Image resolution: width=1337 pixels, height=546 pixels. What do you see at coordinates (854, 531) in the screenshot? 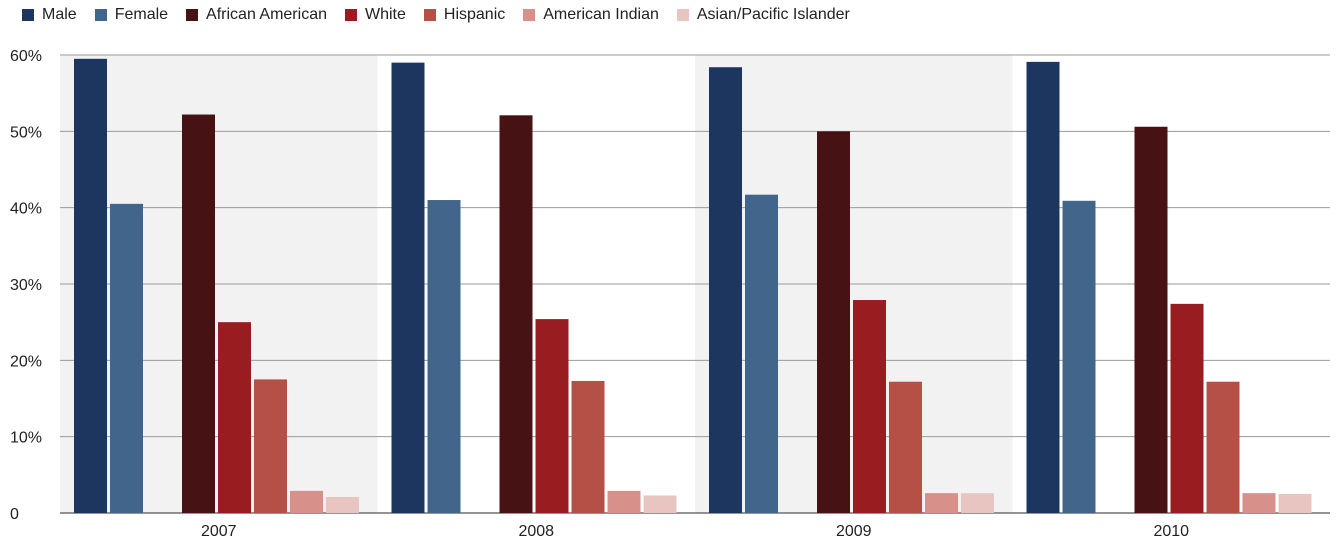
I see `x-tick-label: 2009` at bounding box center [854, 531].